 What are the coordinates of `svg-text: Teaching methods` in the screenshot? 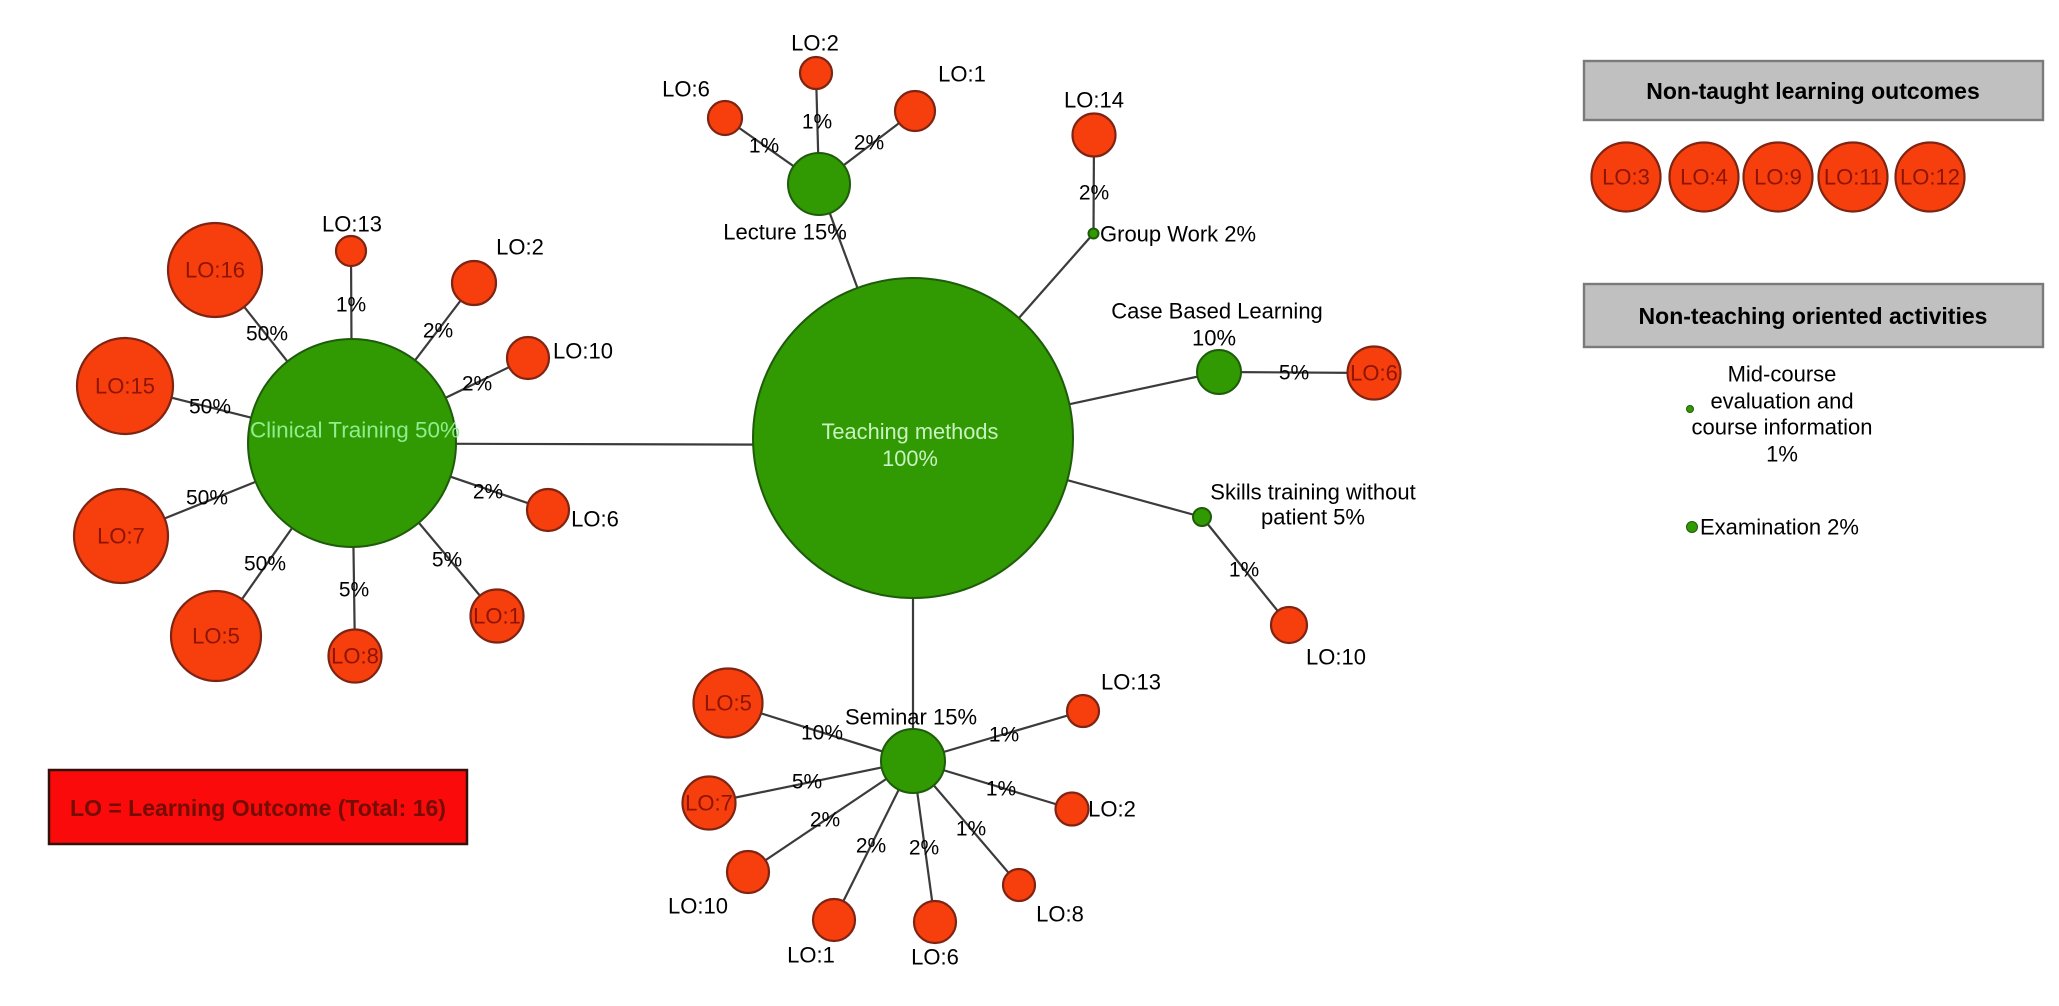 It's located at (910, 431).